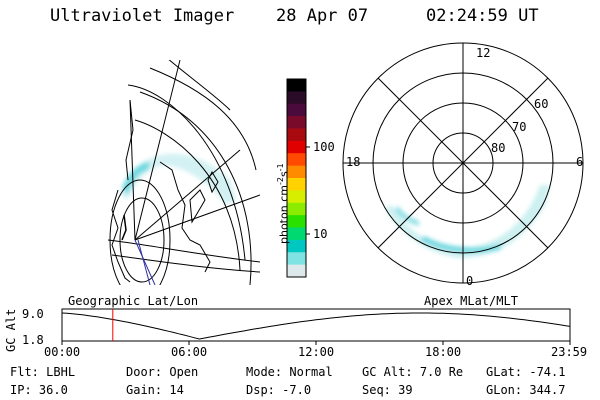 The height and width of the screenshot is (400, 600). Describe the element at coordinates (316, 352) in the screenshot. I see `orbit-xtick-1200: 12:00` at that location.